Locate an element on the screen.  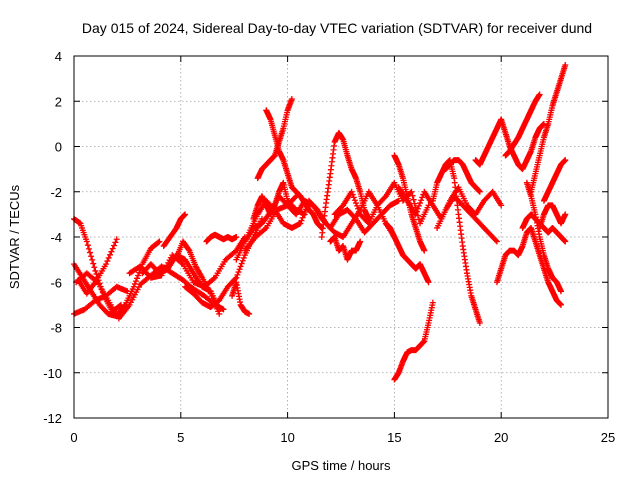
series-sat-u is located at coordinates (345, 248).